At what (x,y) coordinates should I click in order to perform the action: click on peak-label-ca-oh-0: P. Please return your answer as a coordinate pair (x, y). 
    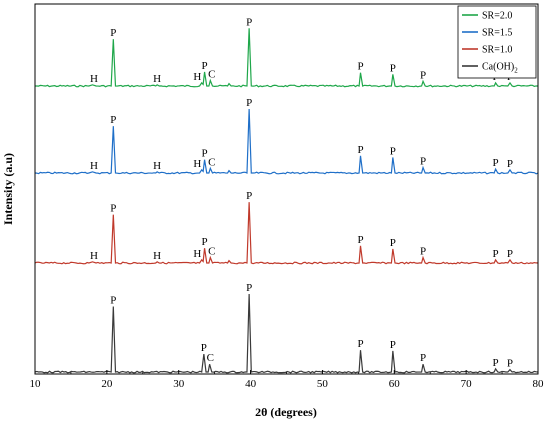
    Looking at the image, I should click on (113, 300).